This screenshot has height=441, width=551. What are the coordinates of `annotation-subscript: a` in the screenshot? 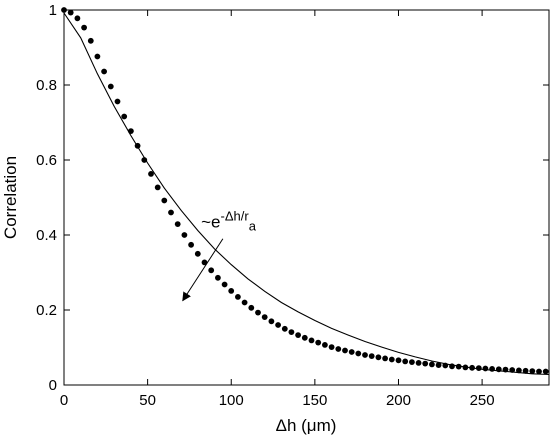 It's located at (253, 226).